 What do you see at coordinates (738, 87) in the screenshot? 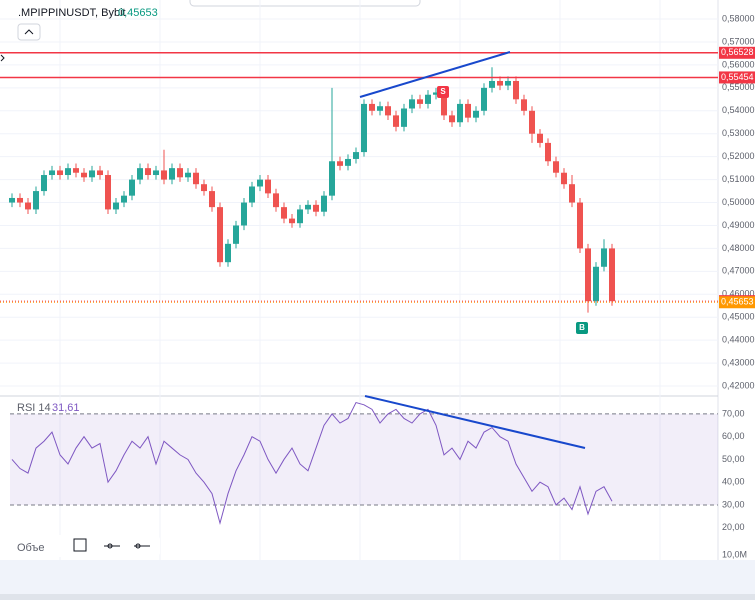
I see `y-tick-label: 0,55000` at bounding box center [738, 87].